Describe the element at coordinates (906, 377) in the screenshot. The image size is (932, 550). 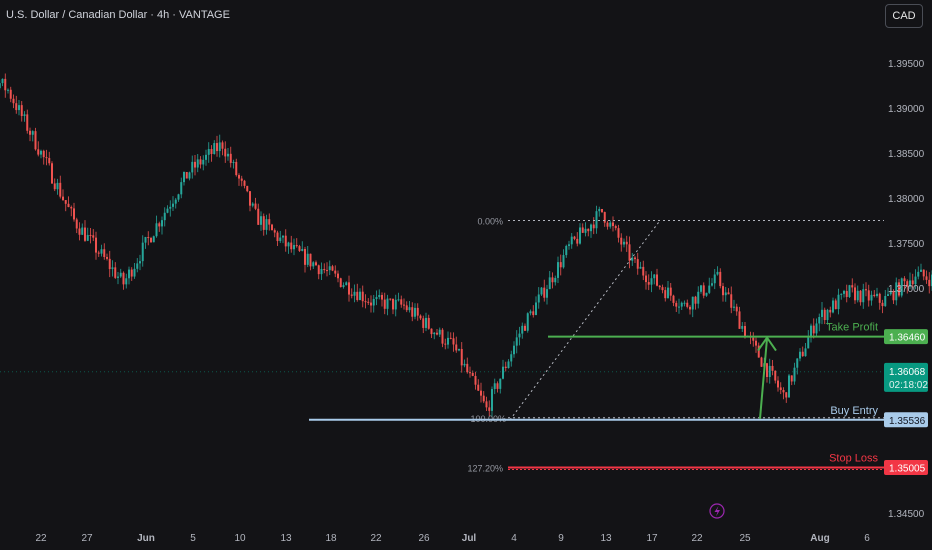
I see `current-price-badge: 1.36068 02:18:02` at that location.